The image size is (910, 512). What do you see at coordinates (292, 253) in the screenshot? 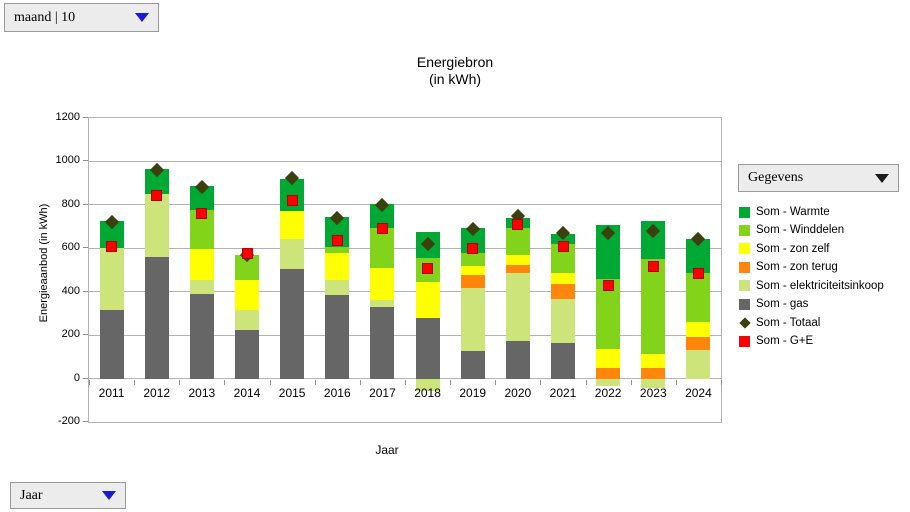
I see `bar-segment-som-elektriciteitsinkoop-2015` at bounding box center [292, 253].